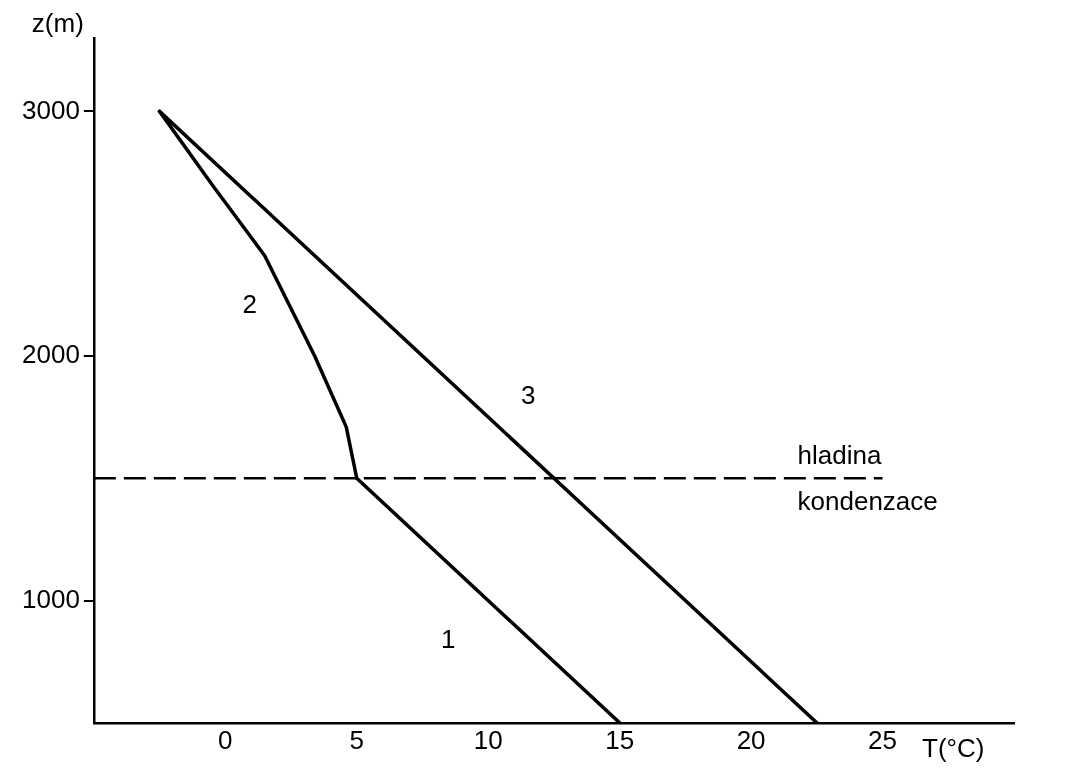 The width and height of the screenshot is (1082, 778). What do you see at coordinates (867, 478) in the screenshot?
I see `ref-line-label: hladina kondenzace` at bounding box center [867, 478].